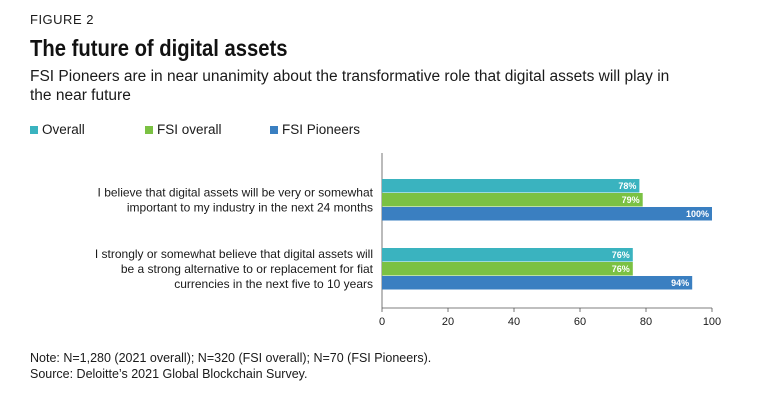 Image resolution: width=760 pixels, height=409 pixels. What do you see at coordinates (631, 200) in the screenshot?
I see `bar-data-label: 79%` at bounding box center [631, 200].